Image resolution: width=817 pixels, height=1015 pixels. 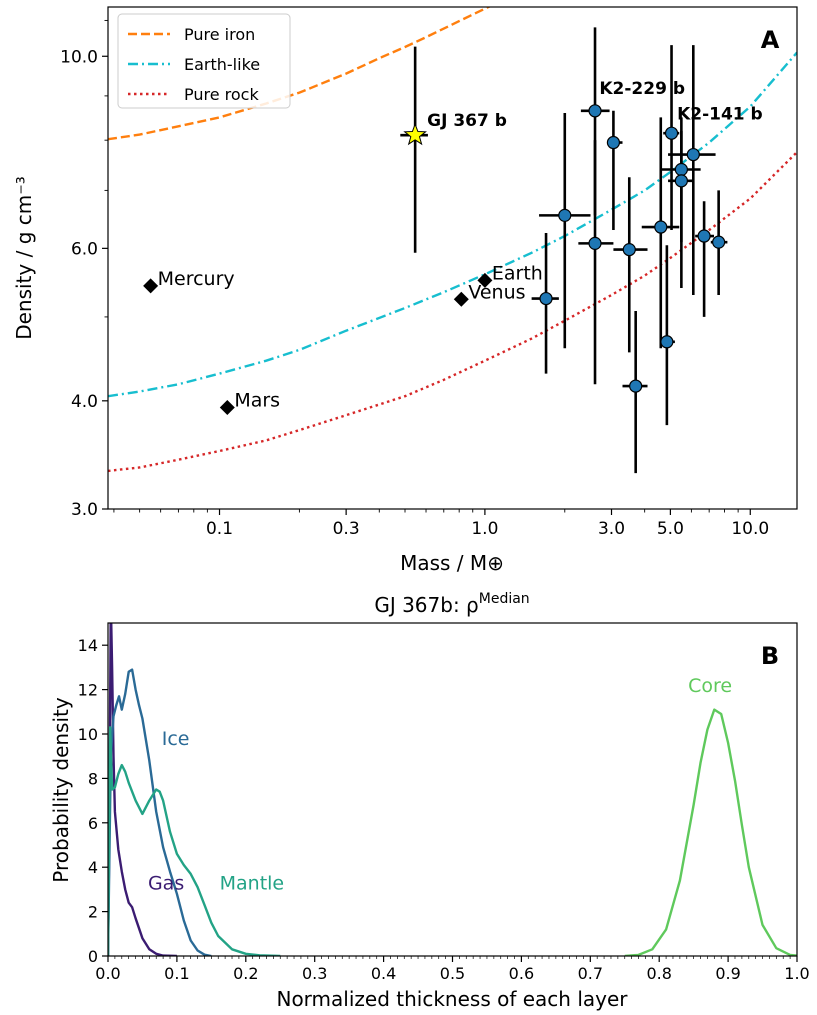 I want to click on panel-a-x-axis-label: Mass / M⊕, so click(x=452, y=563).